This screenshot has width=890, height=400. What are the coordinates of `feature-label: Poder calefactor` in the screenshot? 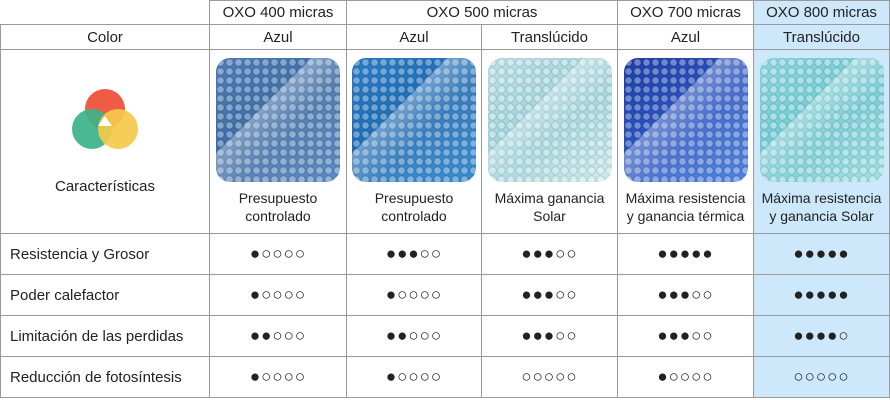 It's located at (105, 295).